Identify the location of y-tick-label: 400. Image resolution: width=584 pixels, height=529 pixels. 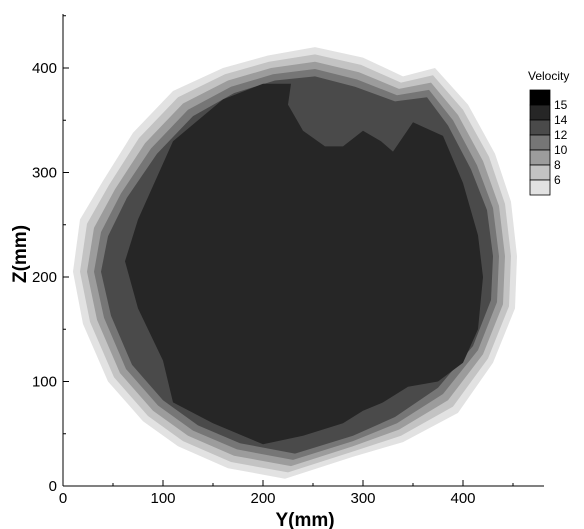
(44, 68).